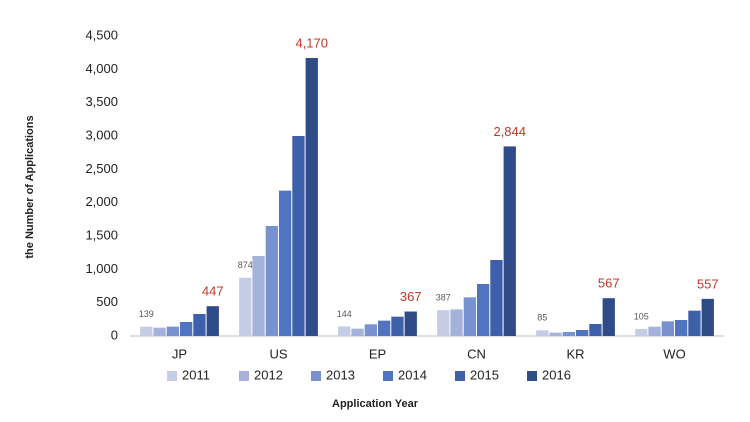  What do you see at coordinates (146, 314) in the screenshot?
I see `data-label: 139` at bounding box center [146, 314].